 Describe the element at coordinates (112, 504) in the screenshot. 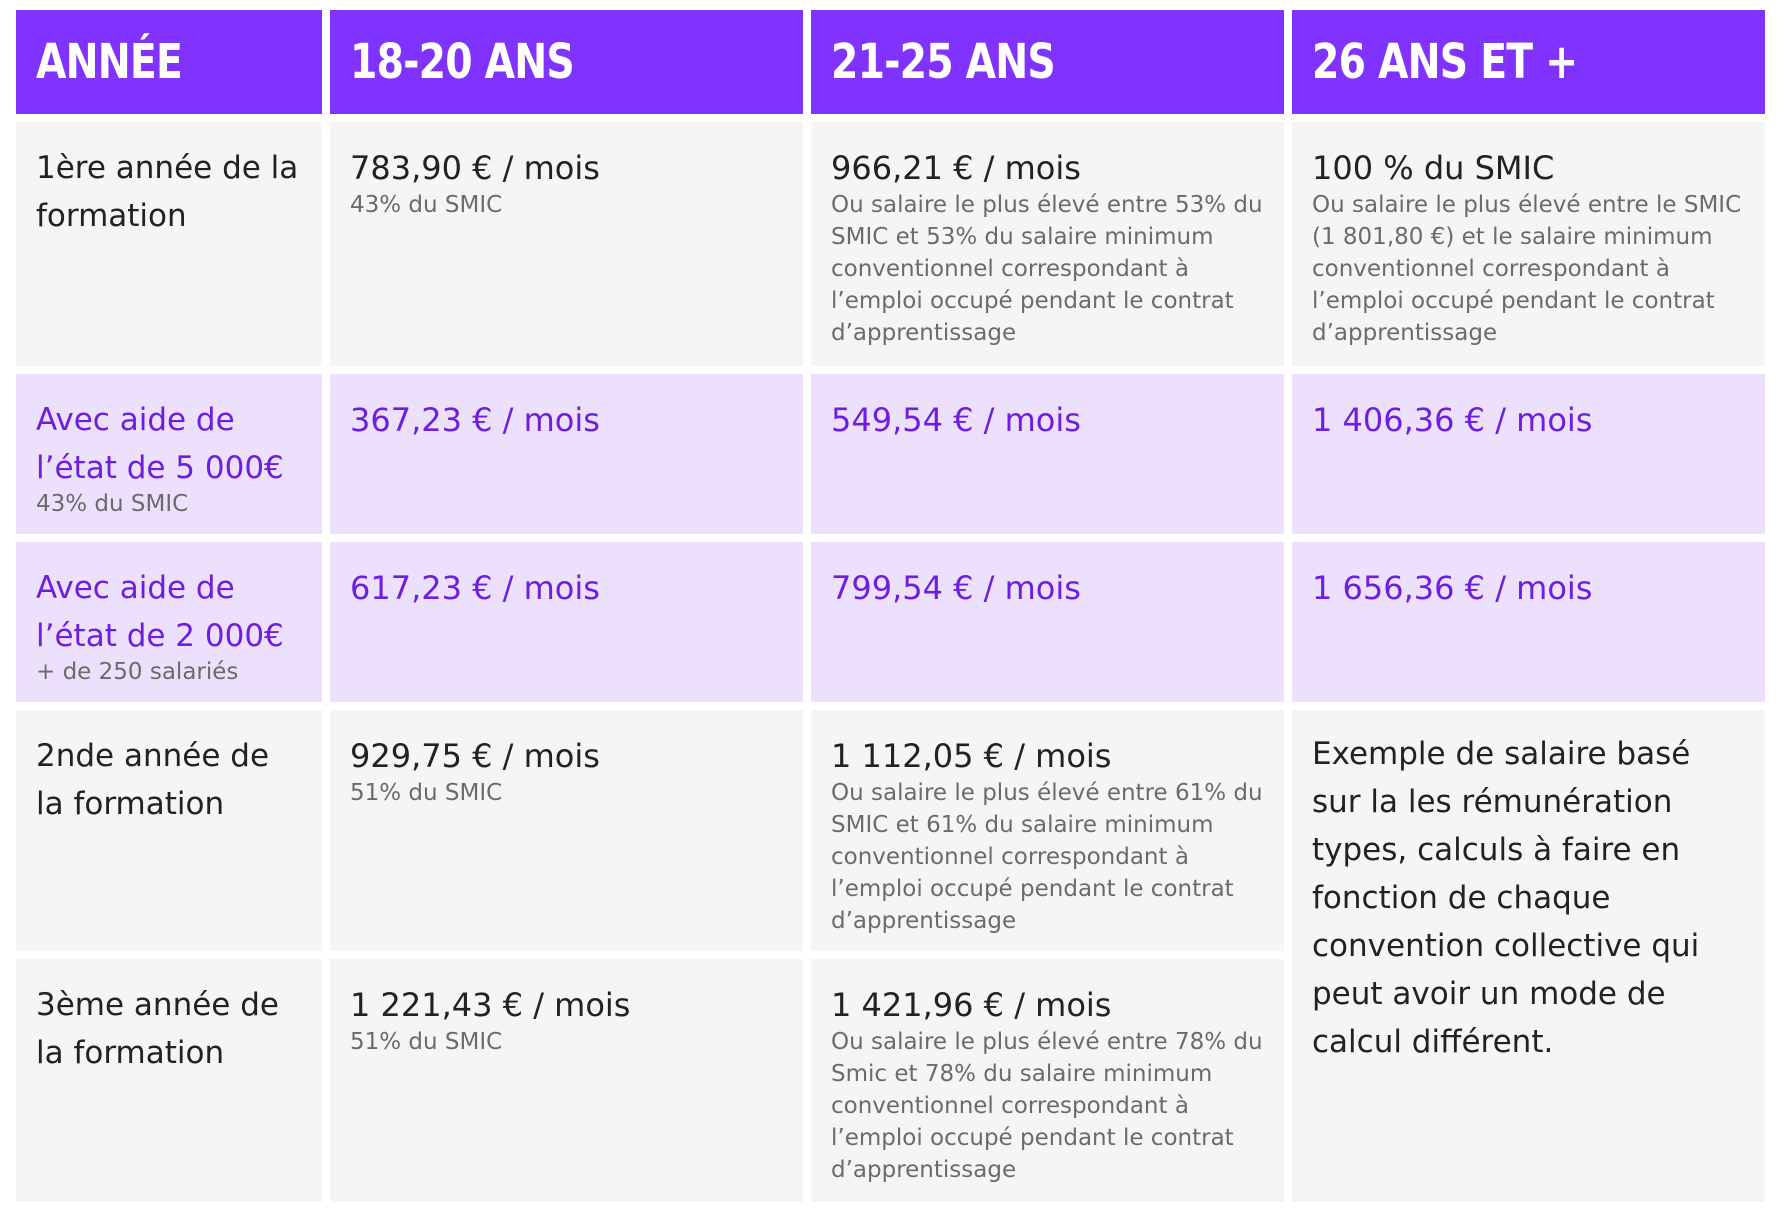

I see `row-label-note: 43% du SMIC` at that location.